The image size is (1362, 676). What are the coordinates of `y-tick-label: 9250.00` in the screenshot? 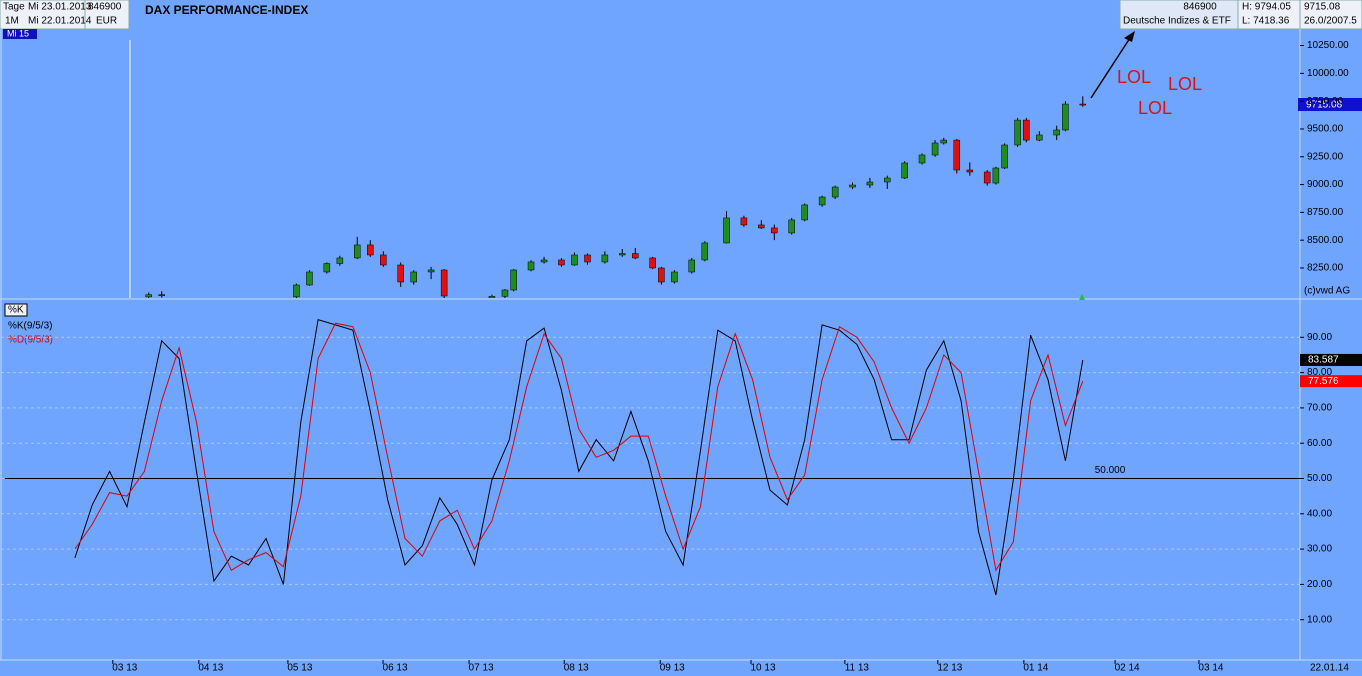 It's located at (1325, 156).